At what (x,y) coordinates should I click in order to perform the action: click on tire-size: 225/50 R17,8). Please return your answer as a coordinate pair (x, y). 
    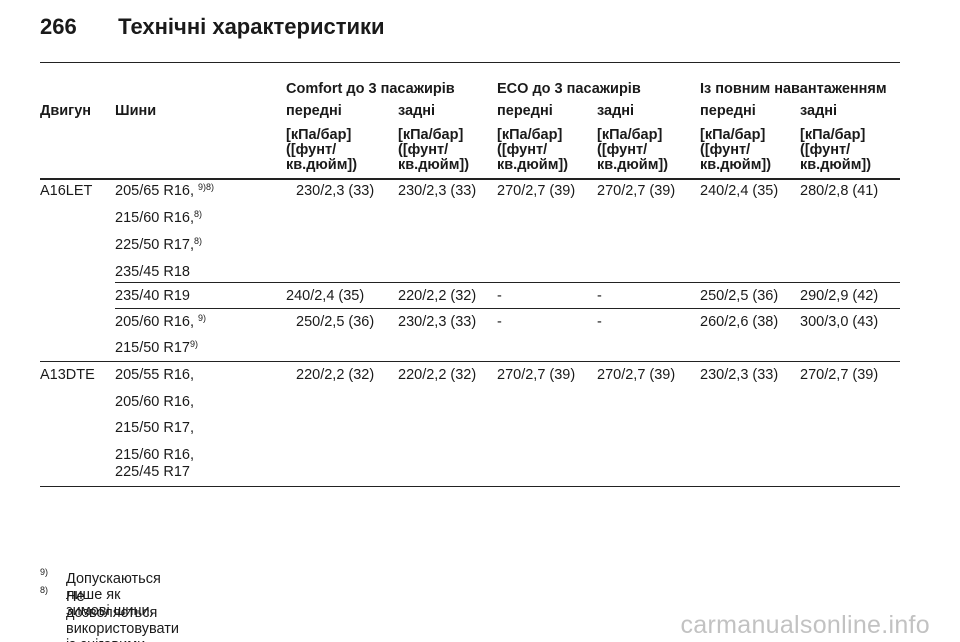
    Looking at the image, I should click on (159, 244).